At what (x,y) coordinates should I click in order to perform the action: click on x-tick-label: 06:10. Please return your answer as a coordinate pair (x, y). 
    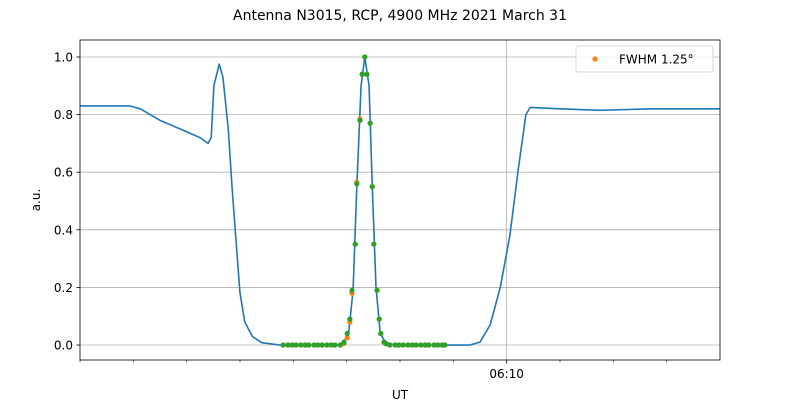
    Looking at the image, I should click on (506, 374).